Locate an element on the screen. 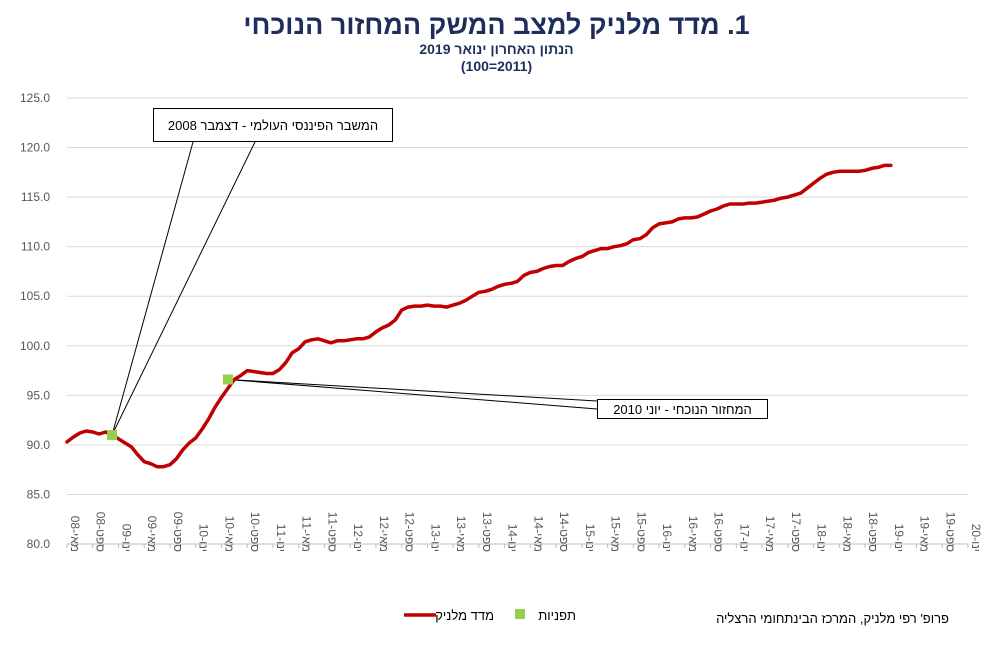 This screenshot has width=993, height=655. legend-label-melnick-index: מדד מלניק is located at coordinates (464, 615).